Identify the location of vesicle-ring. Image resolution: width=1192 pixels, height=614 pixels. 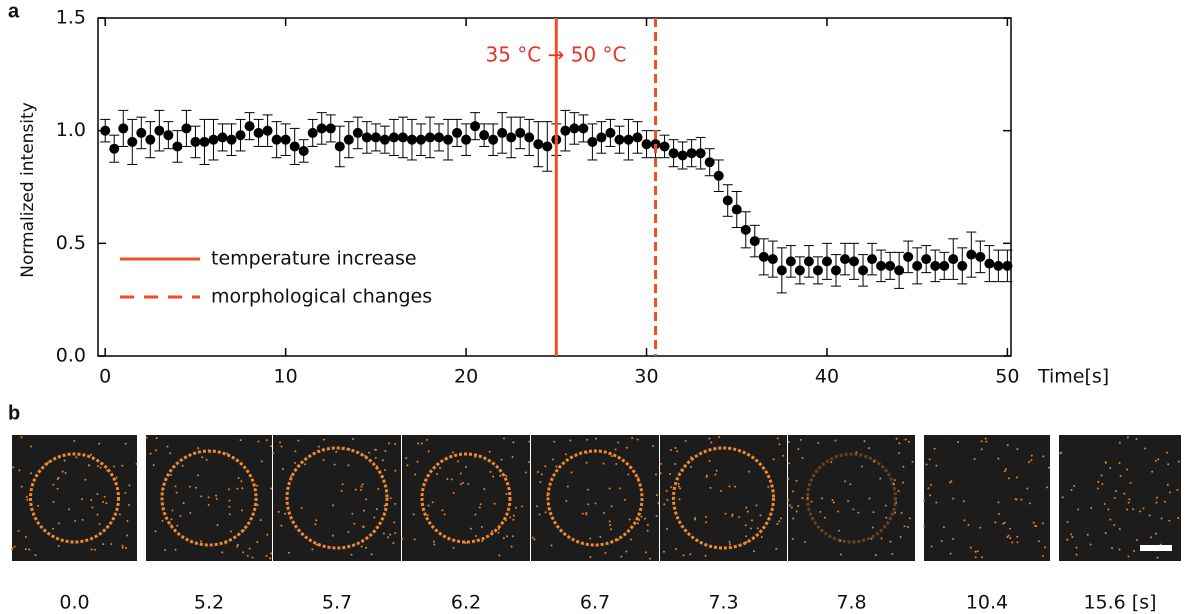
(851, 498).